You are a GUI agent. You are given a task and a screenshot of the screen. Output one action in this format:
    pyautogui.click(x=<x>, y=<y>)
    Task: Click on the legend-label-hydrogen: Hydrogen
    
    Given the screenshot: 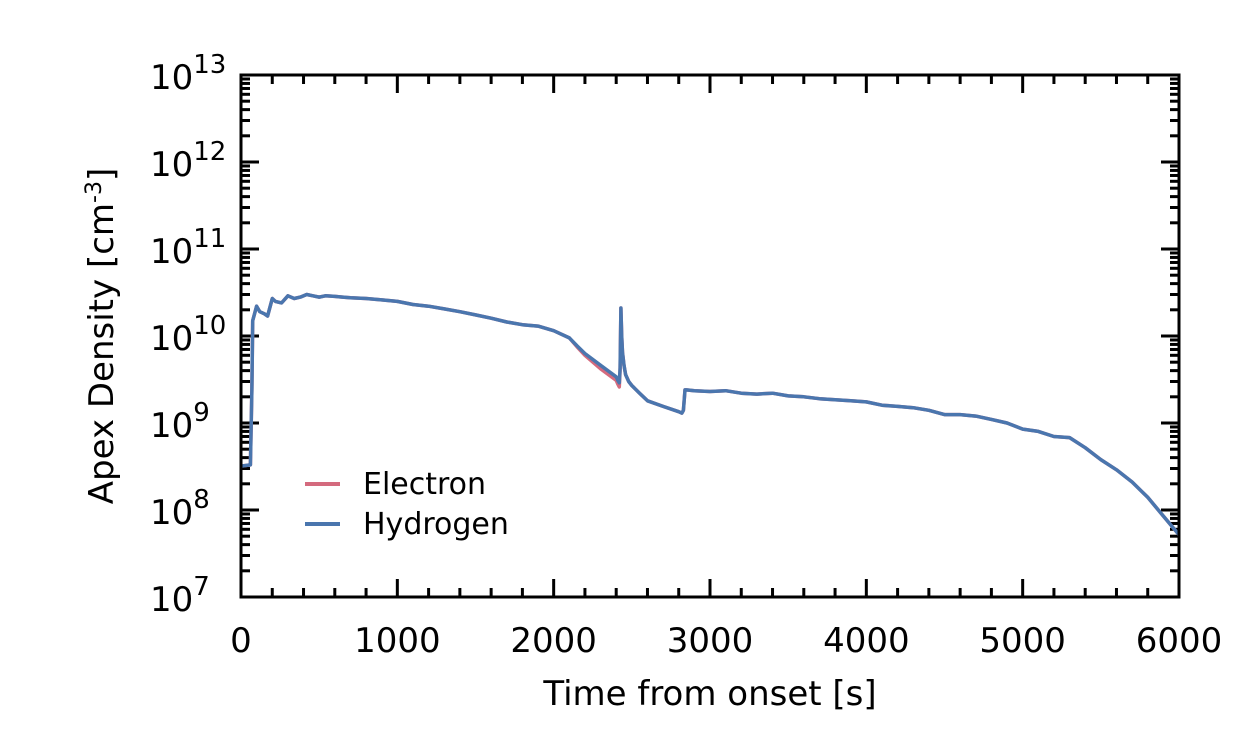 What is the action you would take?
    pyautogui.click(x=436, y=524)
    